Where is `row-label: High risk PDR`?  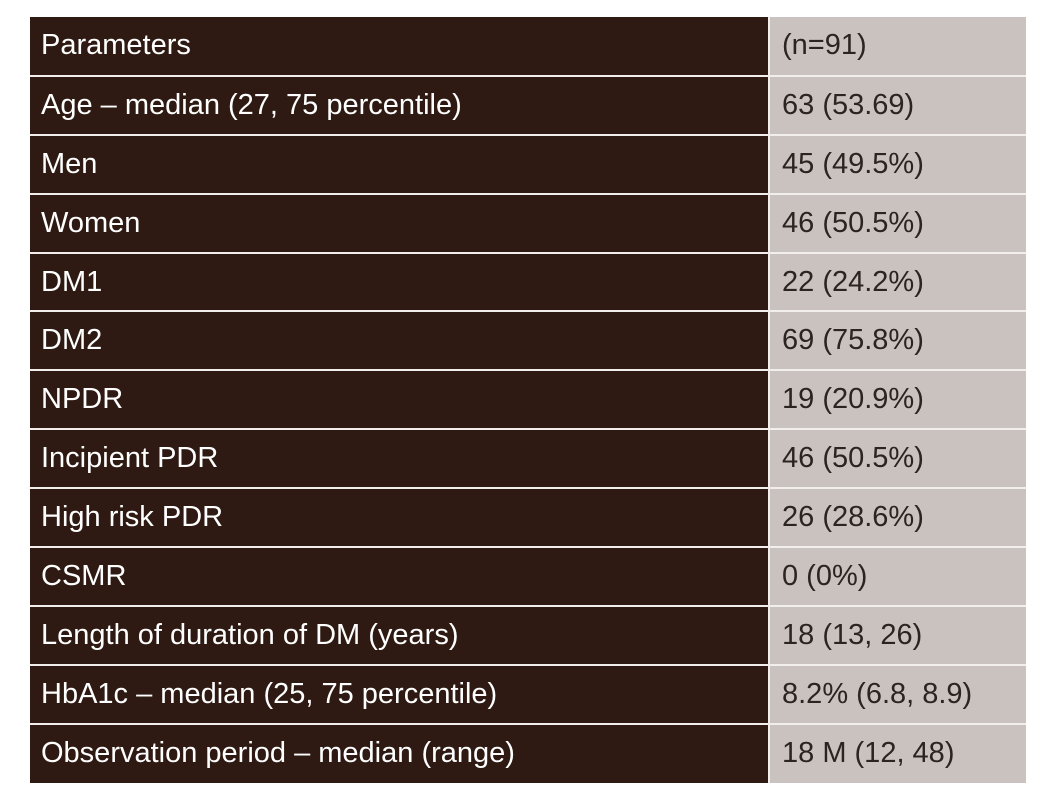 row-label: High risk PDR is located at coordinates (400, 518).